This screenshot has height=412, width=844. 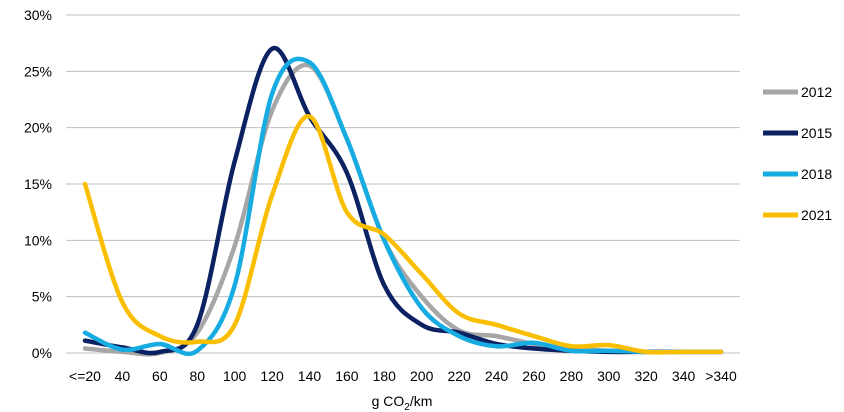 I want to click on x-axis-title: g CO2/km, so click(x=402, y=402).